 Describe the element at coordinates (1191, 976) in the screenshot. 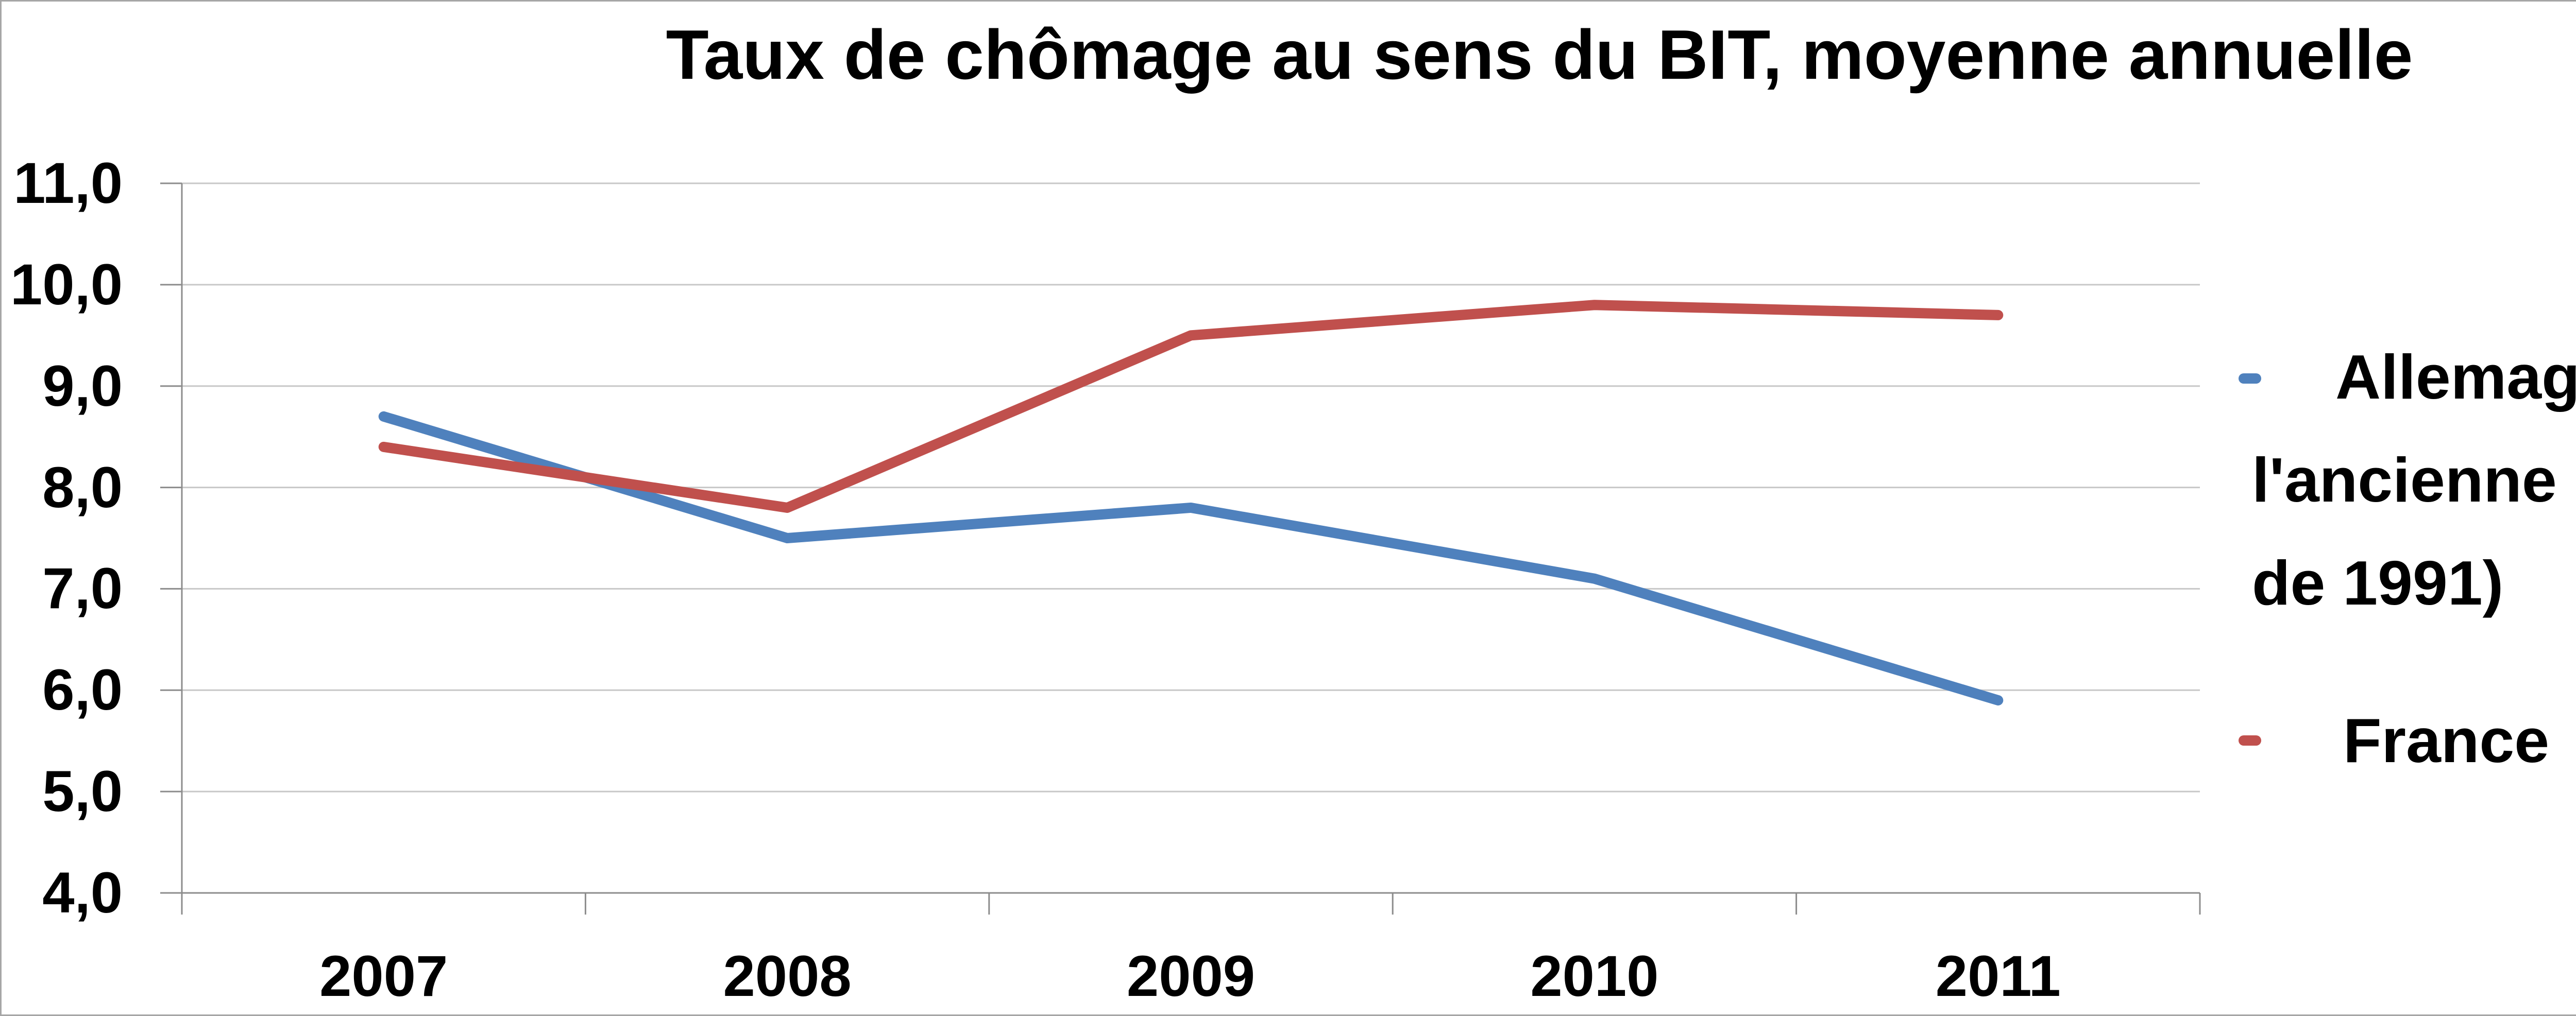

I see `x-axis-tick-label: 2009` at that location.